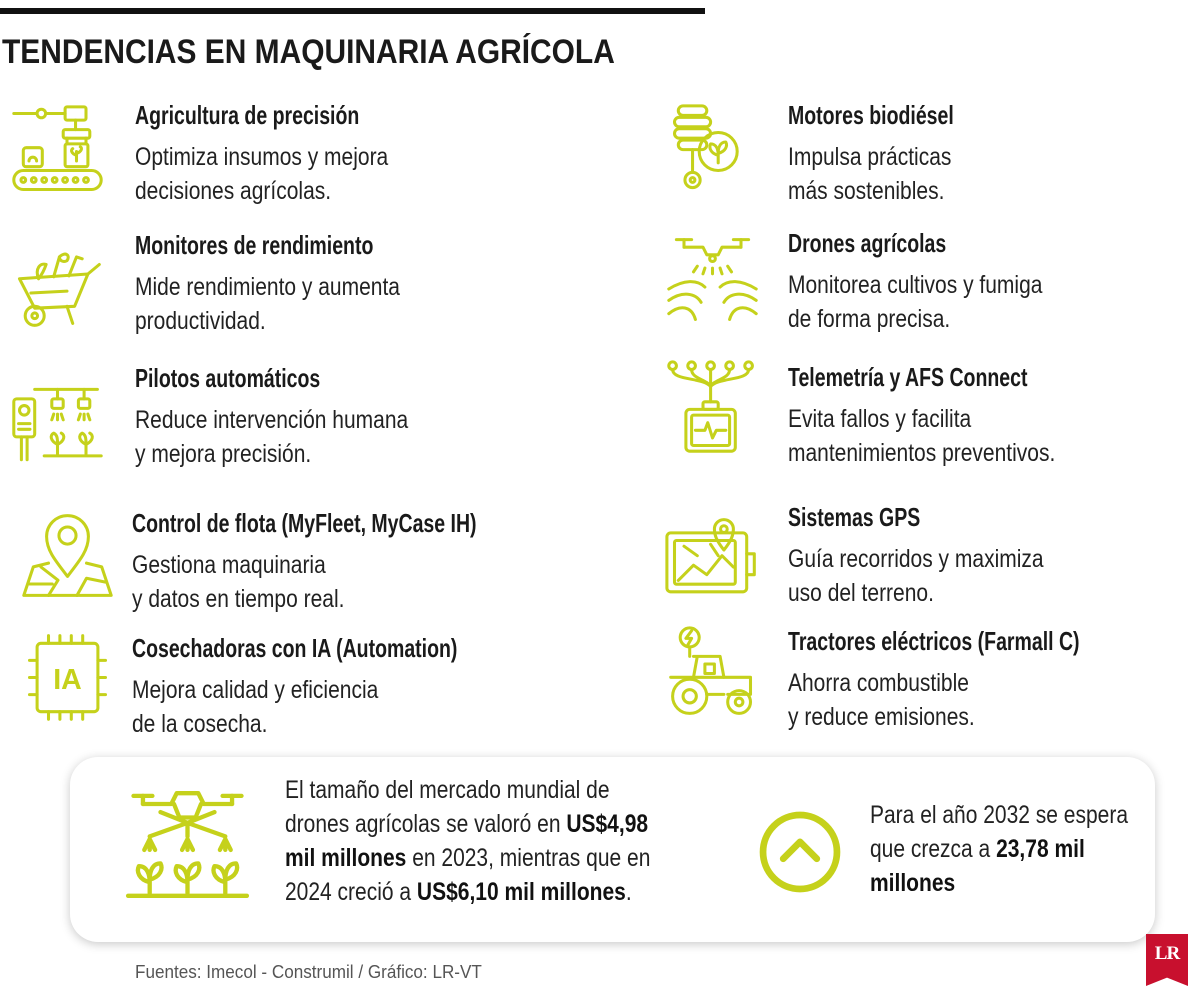  I want to click on trend-description: mantenimientos preventivos., so click(922, 453).